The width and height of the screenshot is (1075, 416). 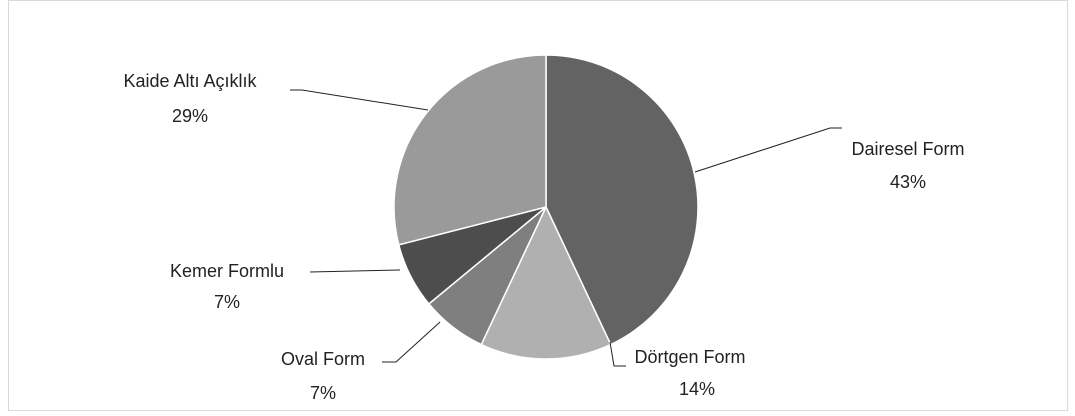 What do you see at coordinates (227, 271) in the screenshot?
I see `slice-label: Kemer Formlu` at bounding box center [227, 271].